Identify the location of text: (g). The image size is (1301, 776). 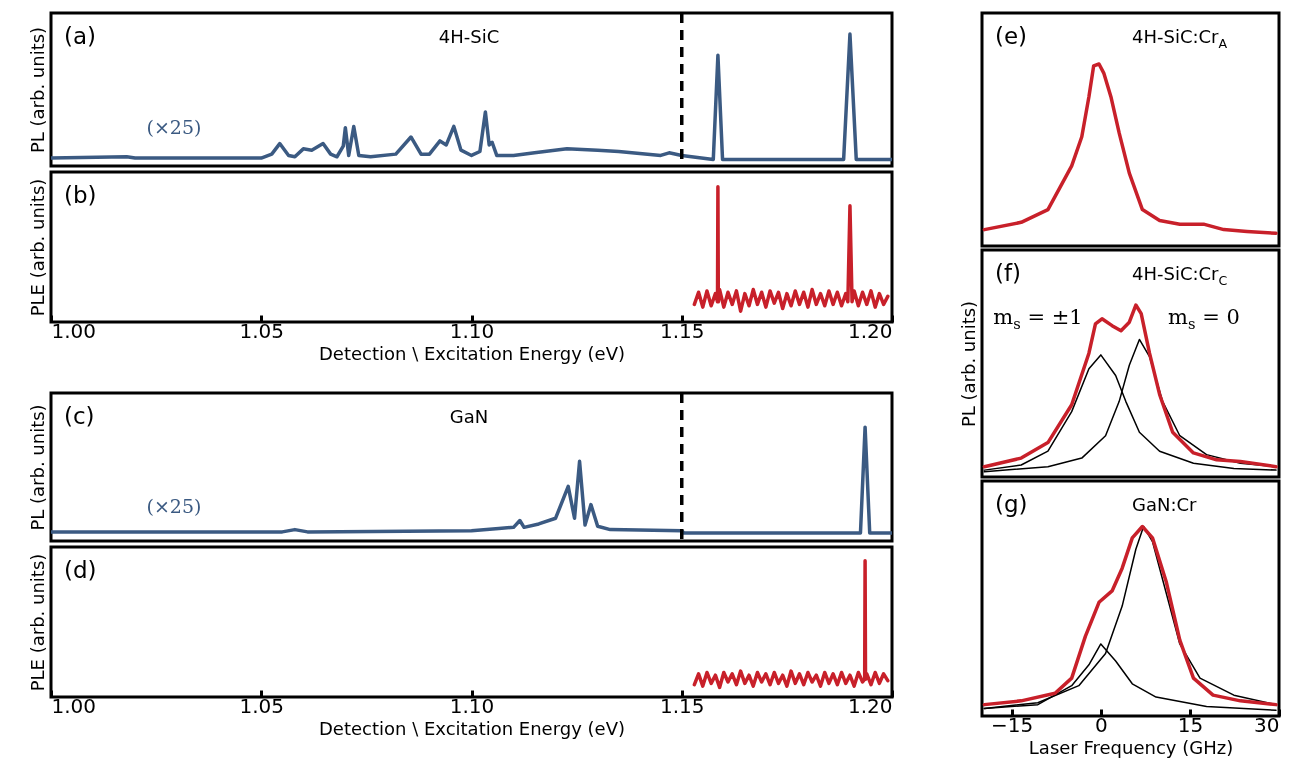
(1011, 504).